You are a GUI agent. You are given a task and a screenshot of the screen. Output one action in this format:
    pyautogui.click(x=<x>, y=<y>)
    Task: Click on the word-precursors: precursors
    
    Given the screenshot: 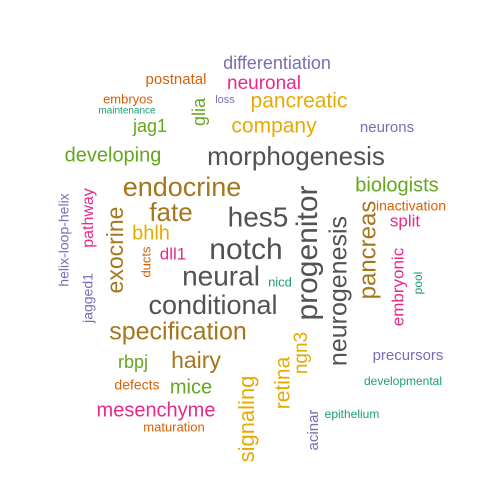 What is the action you would take?
    pyautogui.click(x=408, y=355)
    